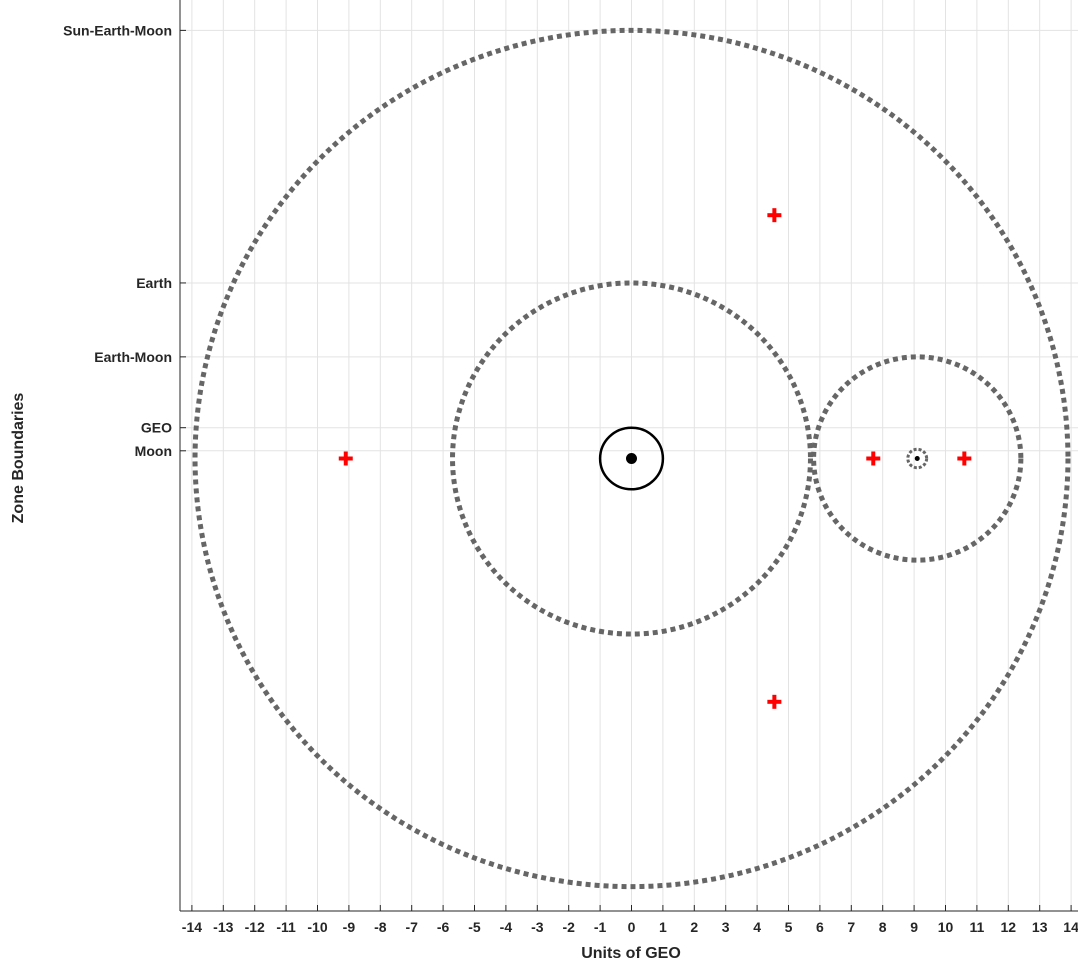 This screenshot has height=966, width=1078. What do you see at coordinates (663, 927) in the screenshot?
I see `x-tick-label: 1` at bounding box center [663, 927].